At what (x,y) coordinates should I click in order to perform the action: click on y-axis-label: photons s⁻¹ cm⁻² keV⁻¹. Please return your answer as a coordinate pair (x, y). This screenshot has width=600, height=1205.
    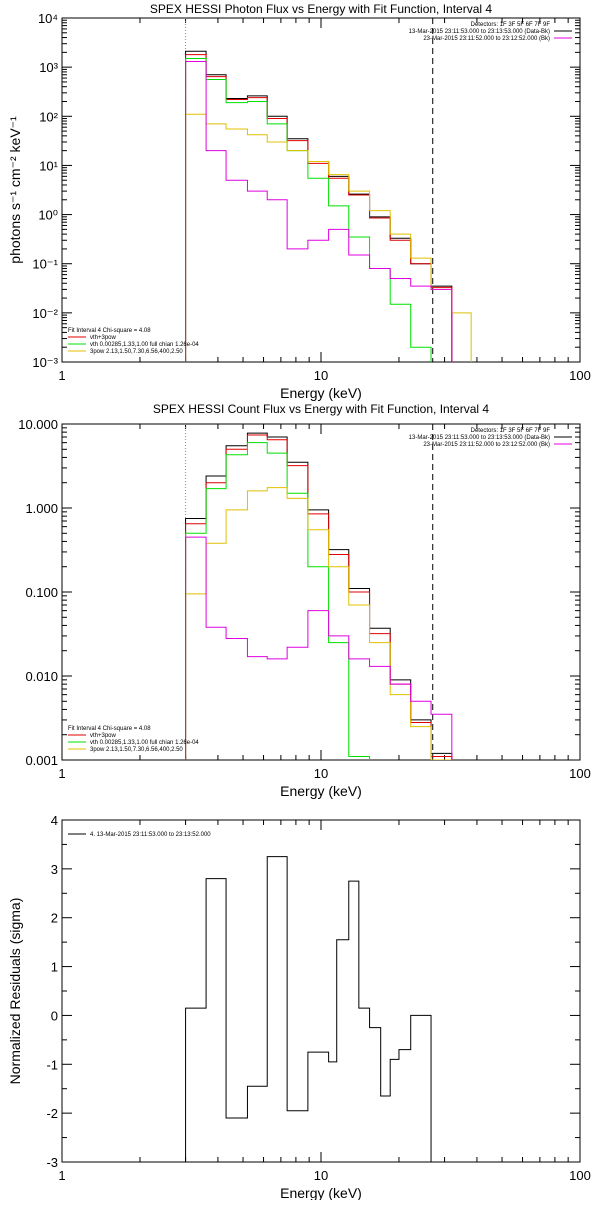
    Looking at the image, I should click on (15, 190).